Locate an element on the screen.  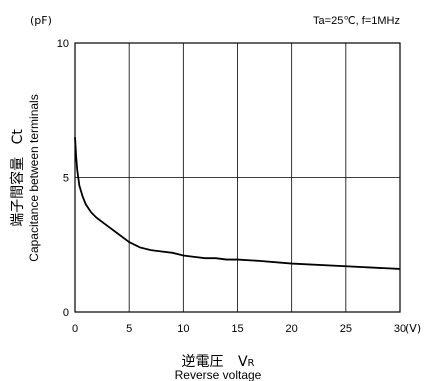
x-axis-symbol-sub: R is located at coordinates (251, 363).